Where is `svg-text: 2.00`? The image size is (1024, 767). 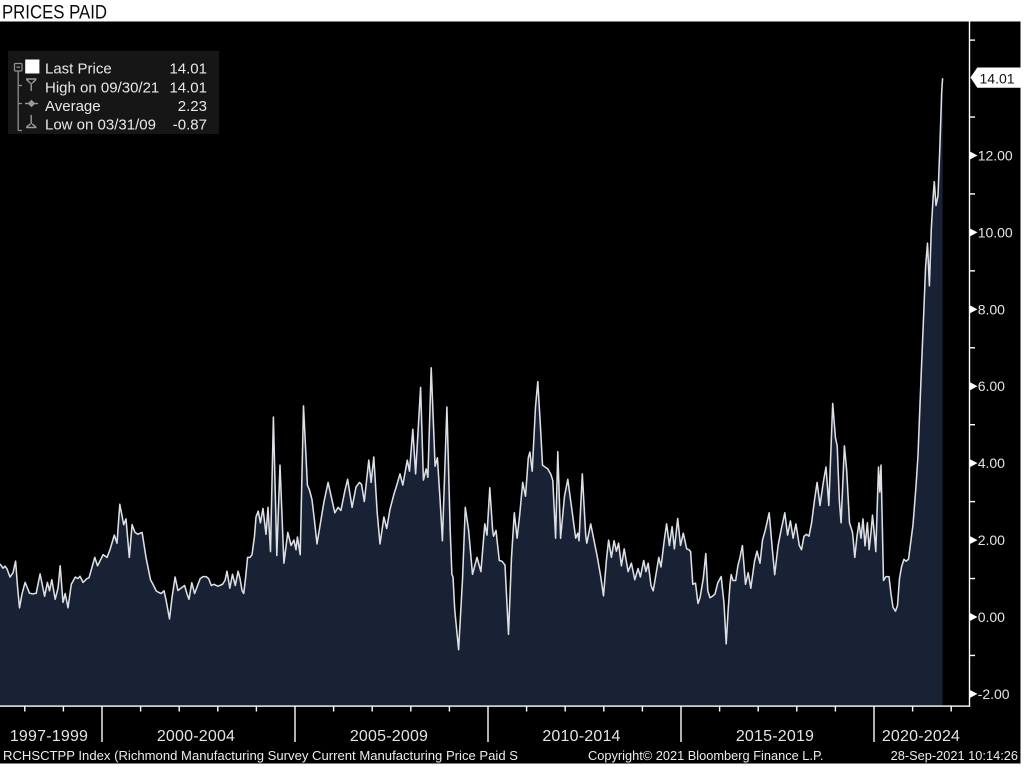 svg-text: 2.00 is located at coordinates (991, 540).